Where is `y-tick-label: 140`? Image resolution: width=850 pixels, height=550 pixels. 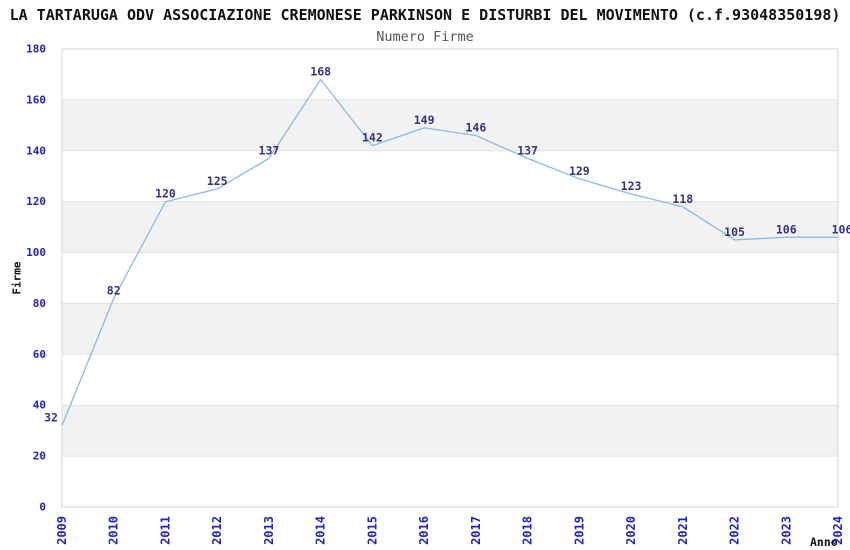 y-tick-label: 140 is located at coordinates (36, 150).